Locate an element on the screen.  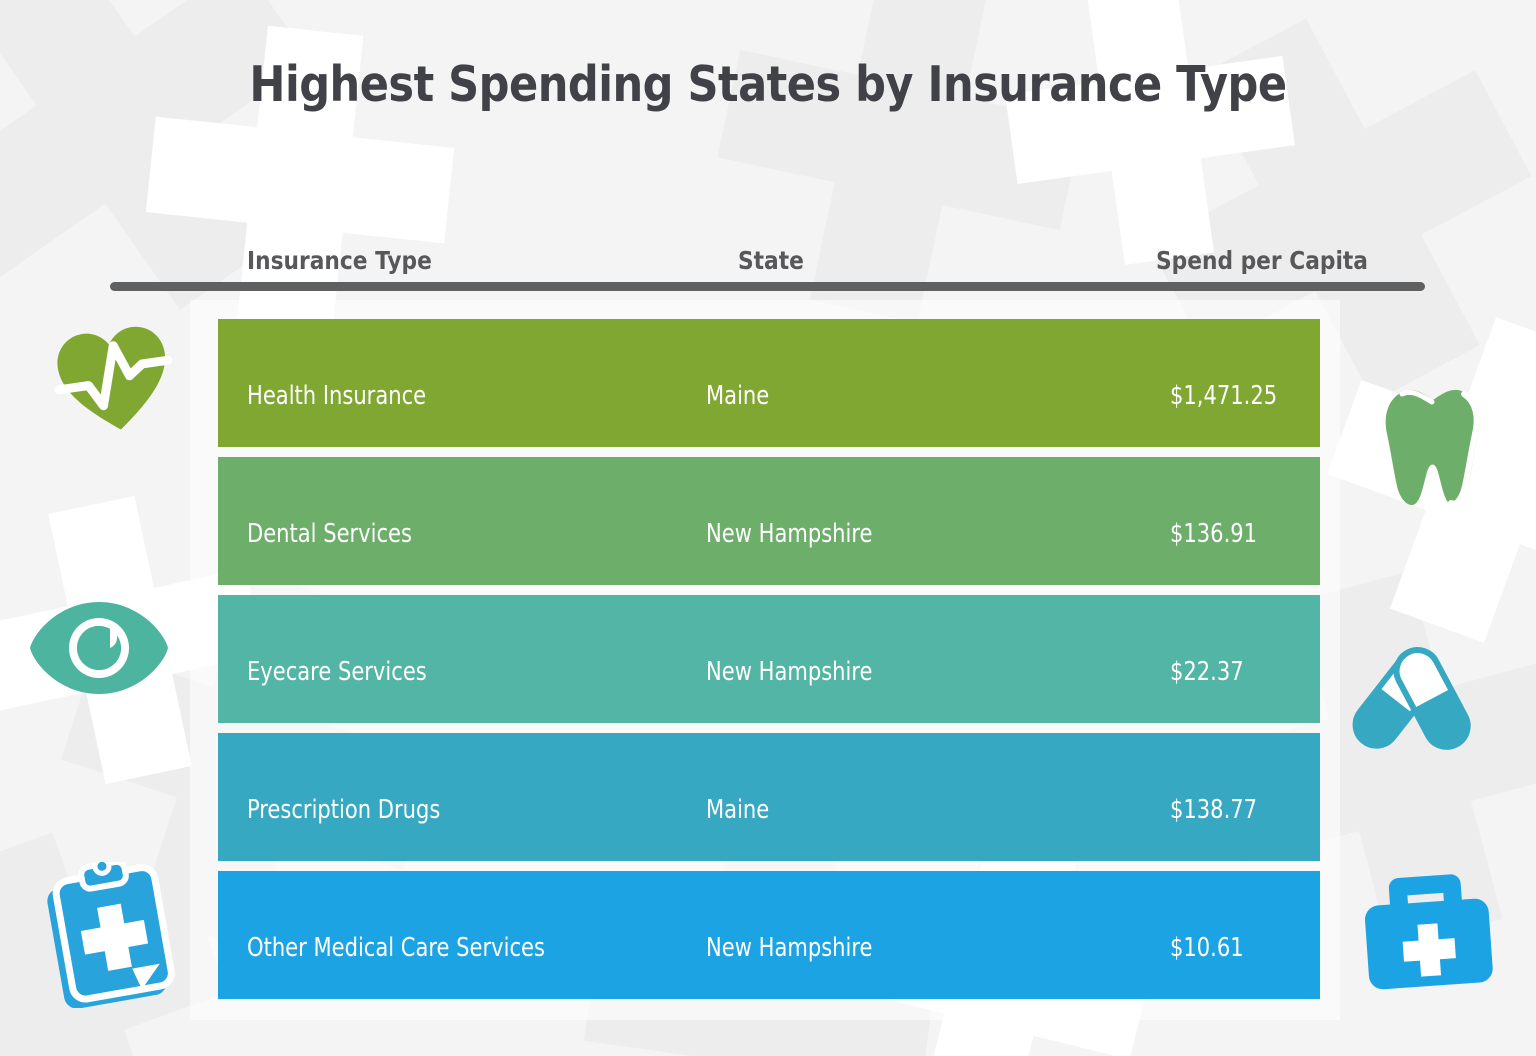
clipboard-medical-icon is located at coordinates (111, 935).